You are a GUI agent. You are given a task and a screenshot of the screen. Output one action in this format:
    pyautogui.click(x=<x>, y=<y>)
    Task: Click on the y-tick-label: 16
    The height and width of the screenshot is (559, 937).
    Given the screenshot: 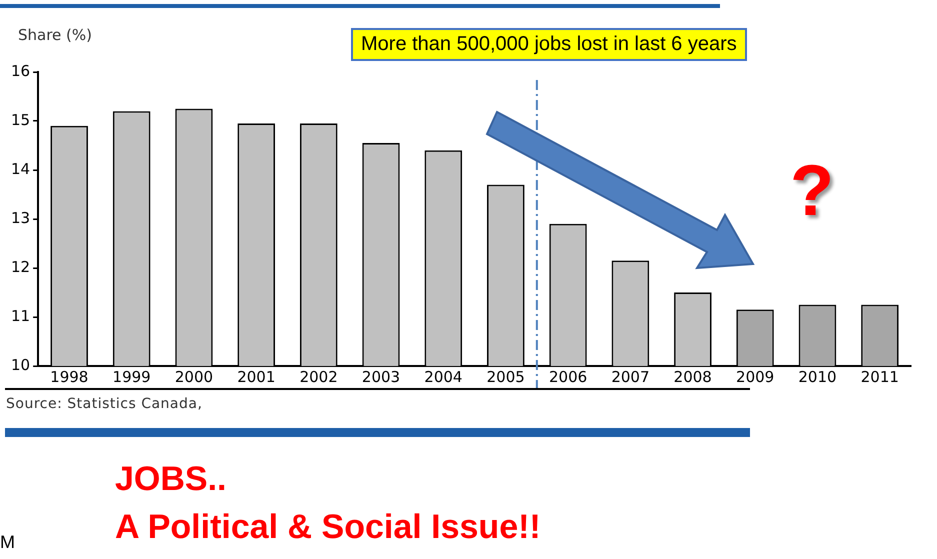 What is the action you would take?
    pyautogui.click(x=20, y=71)
    